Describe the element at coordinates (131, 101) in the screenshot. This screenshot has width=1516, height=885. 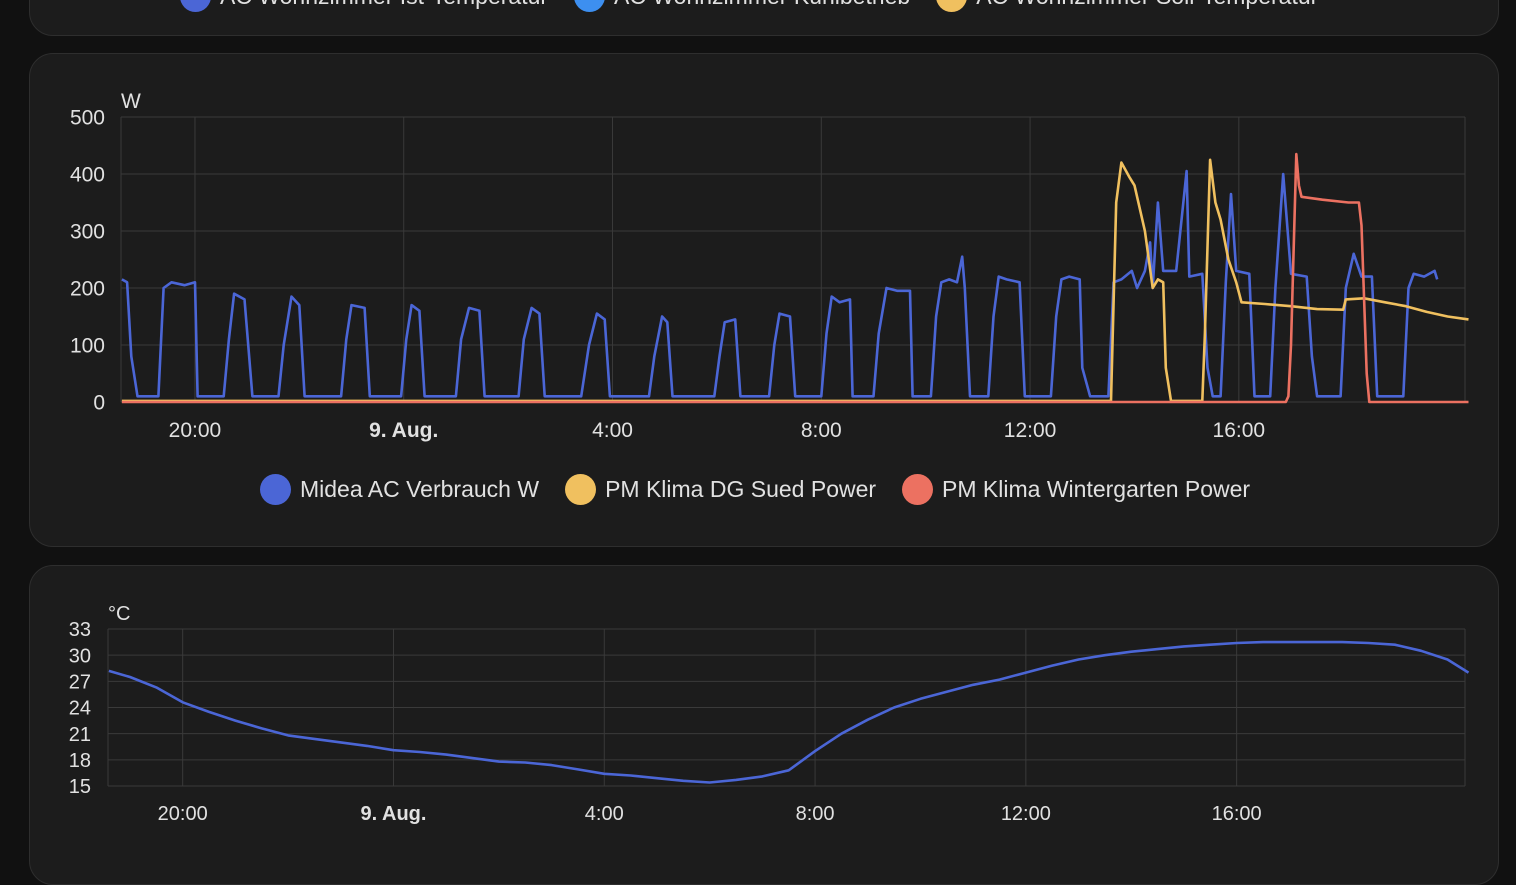
I see `unit-label: W` at that location.